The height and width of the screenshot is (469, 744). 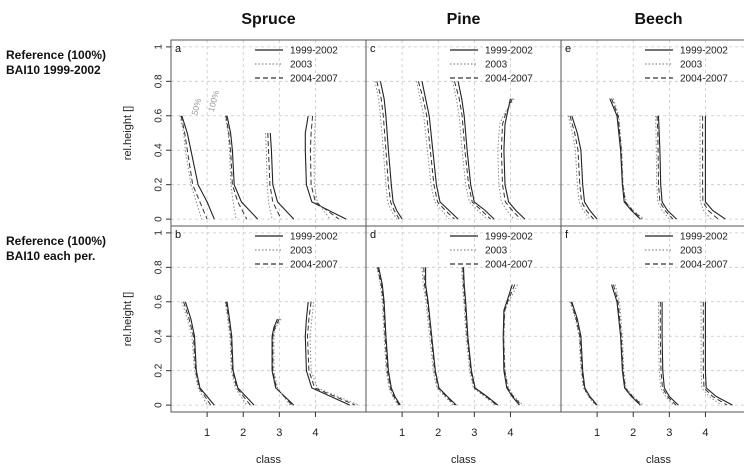 I want to click on panel-letter: f, so click(x=567, y=235).